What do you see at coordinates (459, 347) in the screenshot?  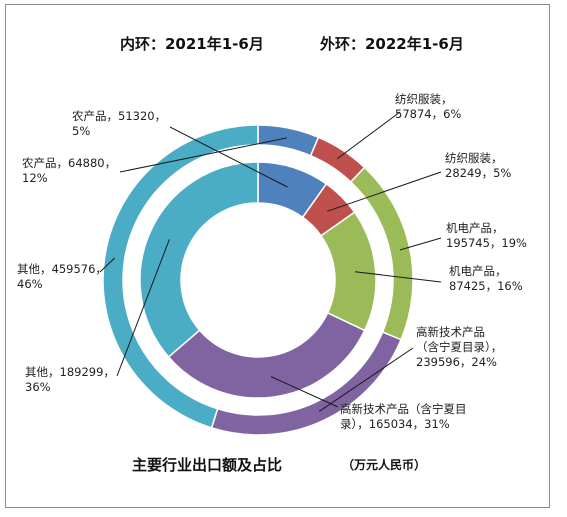 I see `data-label-tech-239596: 高新技术产品（含宁夏目录）， 239596，24%` at bounding box center [459, 347].